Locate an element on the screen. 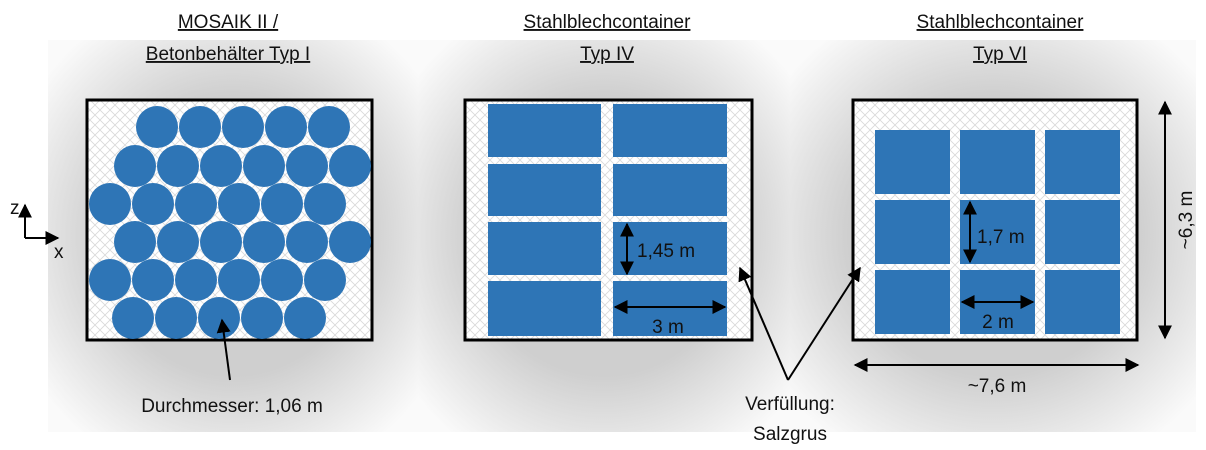 The image size is (1206, 450). panel-title: Typ IV is located at coordinates (607, 54).